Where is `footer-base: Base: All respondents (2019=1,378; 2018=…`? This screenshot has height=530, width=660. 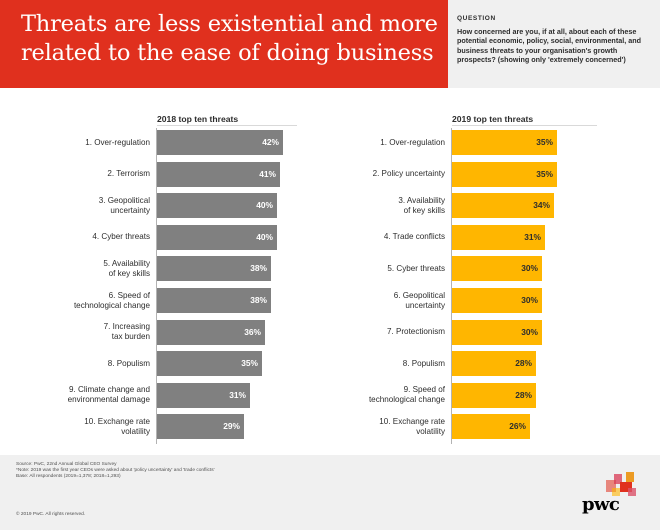
footer-base: Base: All respondents (2019=1,378; 2018=… is located at coordinates (68, 476).